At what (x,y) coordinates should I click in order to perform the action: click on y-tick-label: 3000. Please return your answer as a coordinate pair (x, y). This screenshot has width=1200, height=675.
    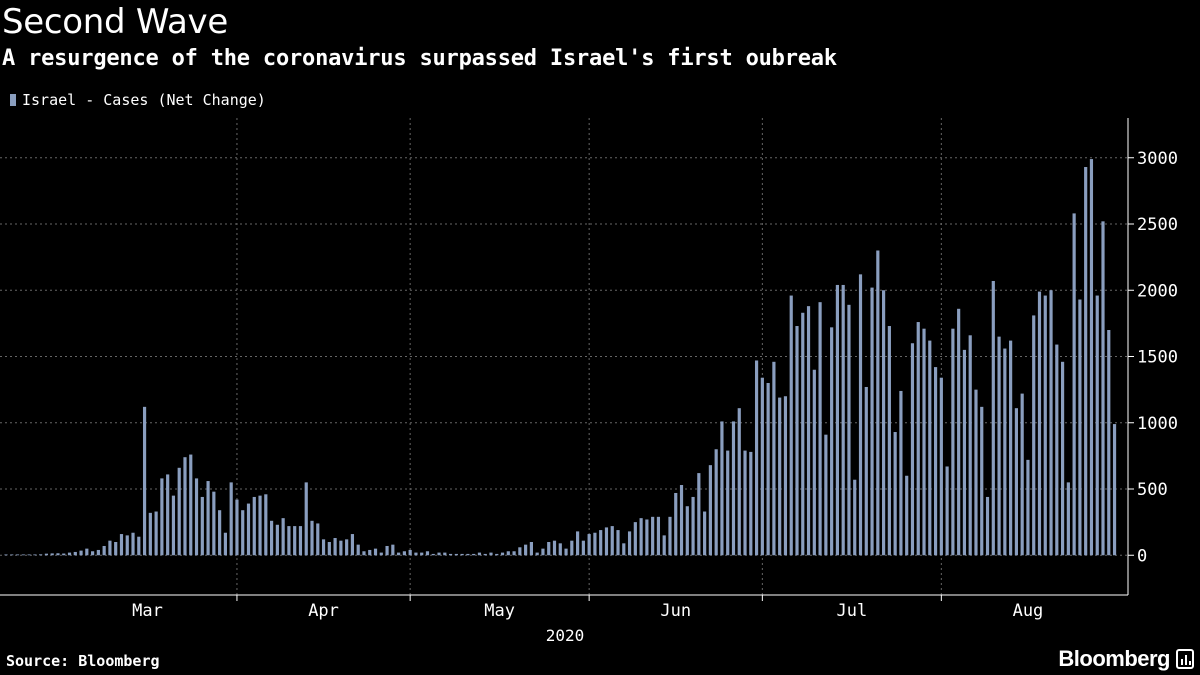
    Looking at the image, I should click on (1157, 159).